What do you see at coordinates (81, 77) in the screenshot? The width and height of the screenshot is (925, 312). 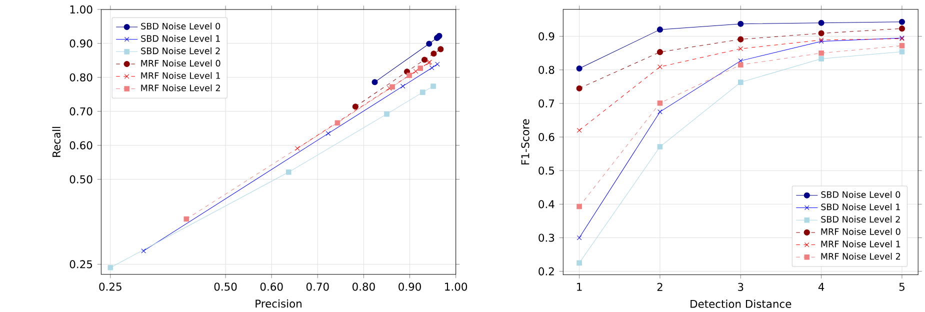 I see `y-tick-label: 0.80` at bounding box center [81, 77].